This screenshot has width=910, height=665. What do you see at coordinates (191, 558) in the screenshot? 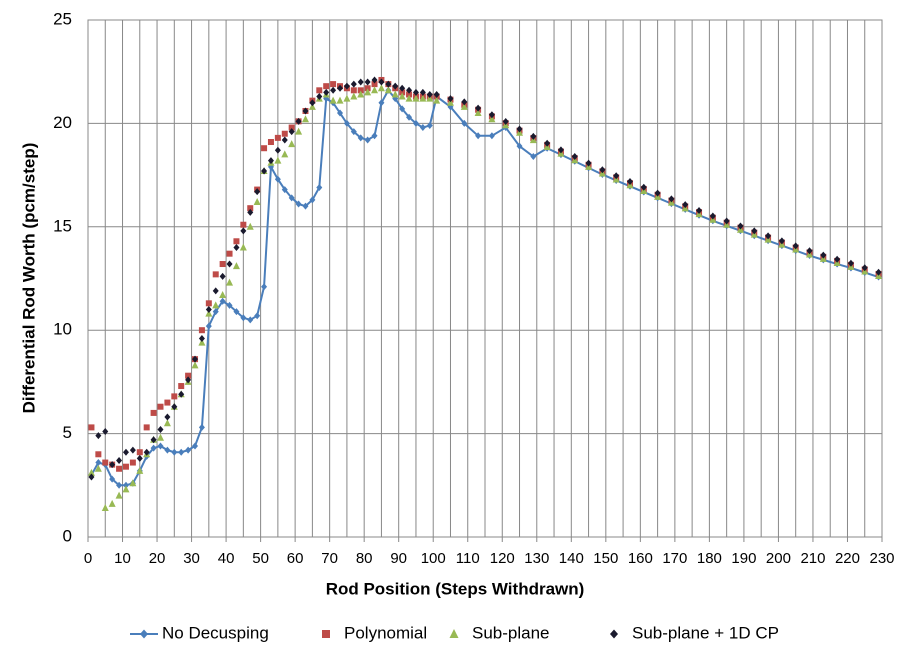
I see `x-tick-label: 30` at bounding box center [191, 558].